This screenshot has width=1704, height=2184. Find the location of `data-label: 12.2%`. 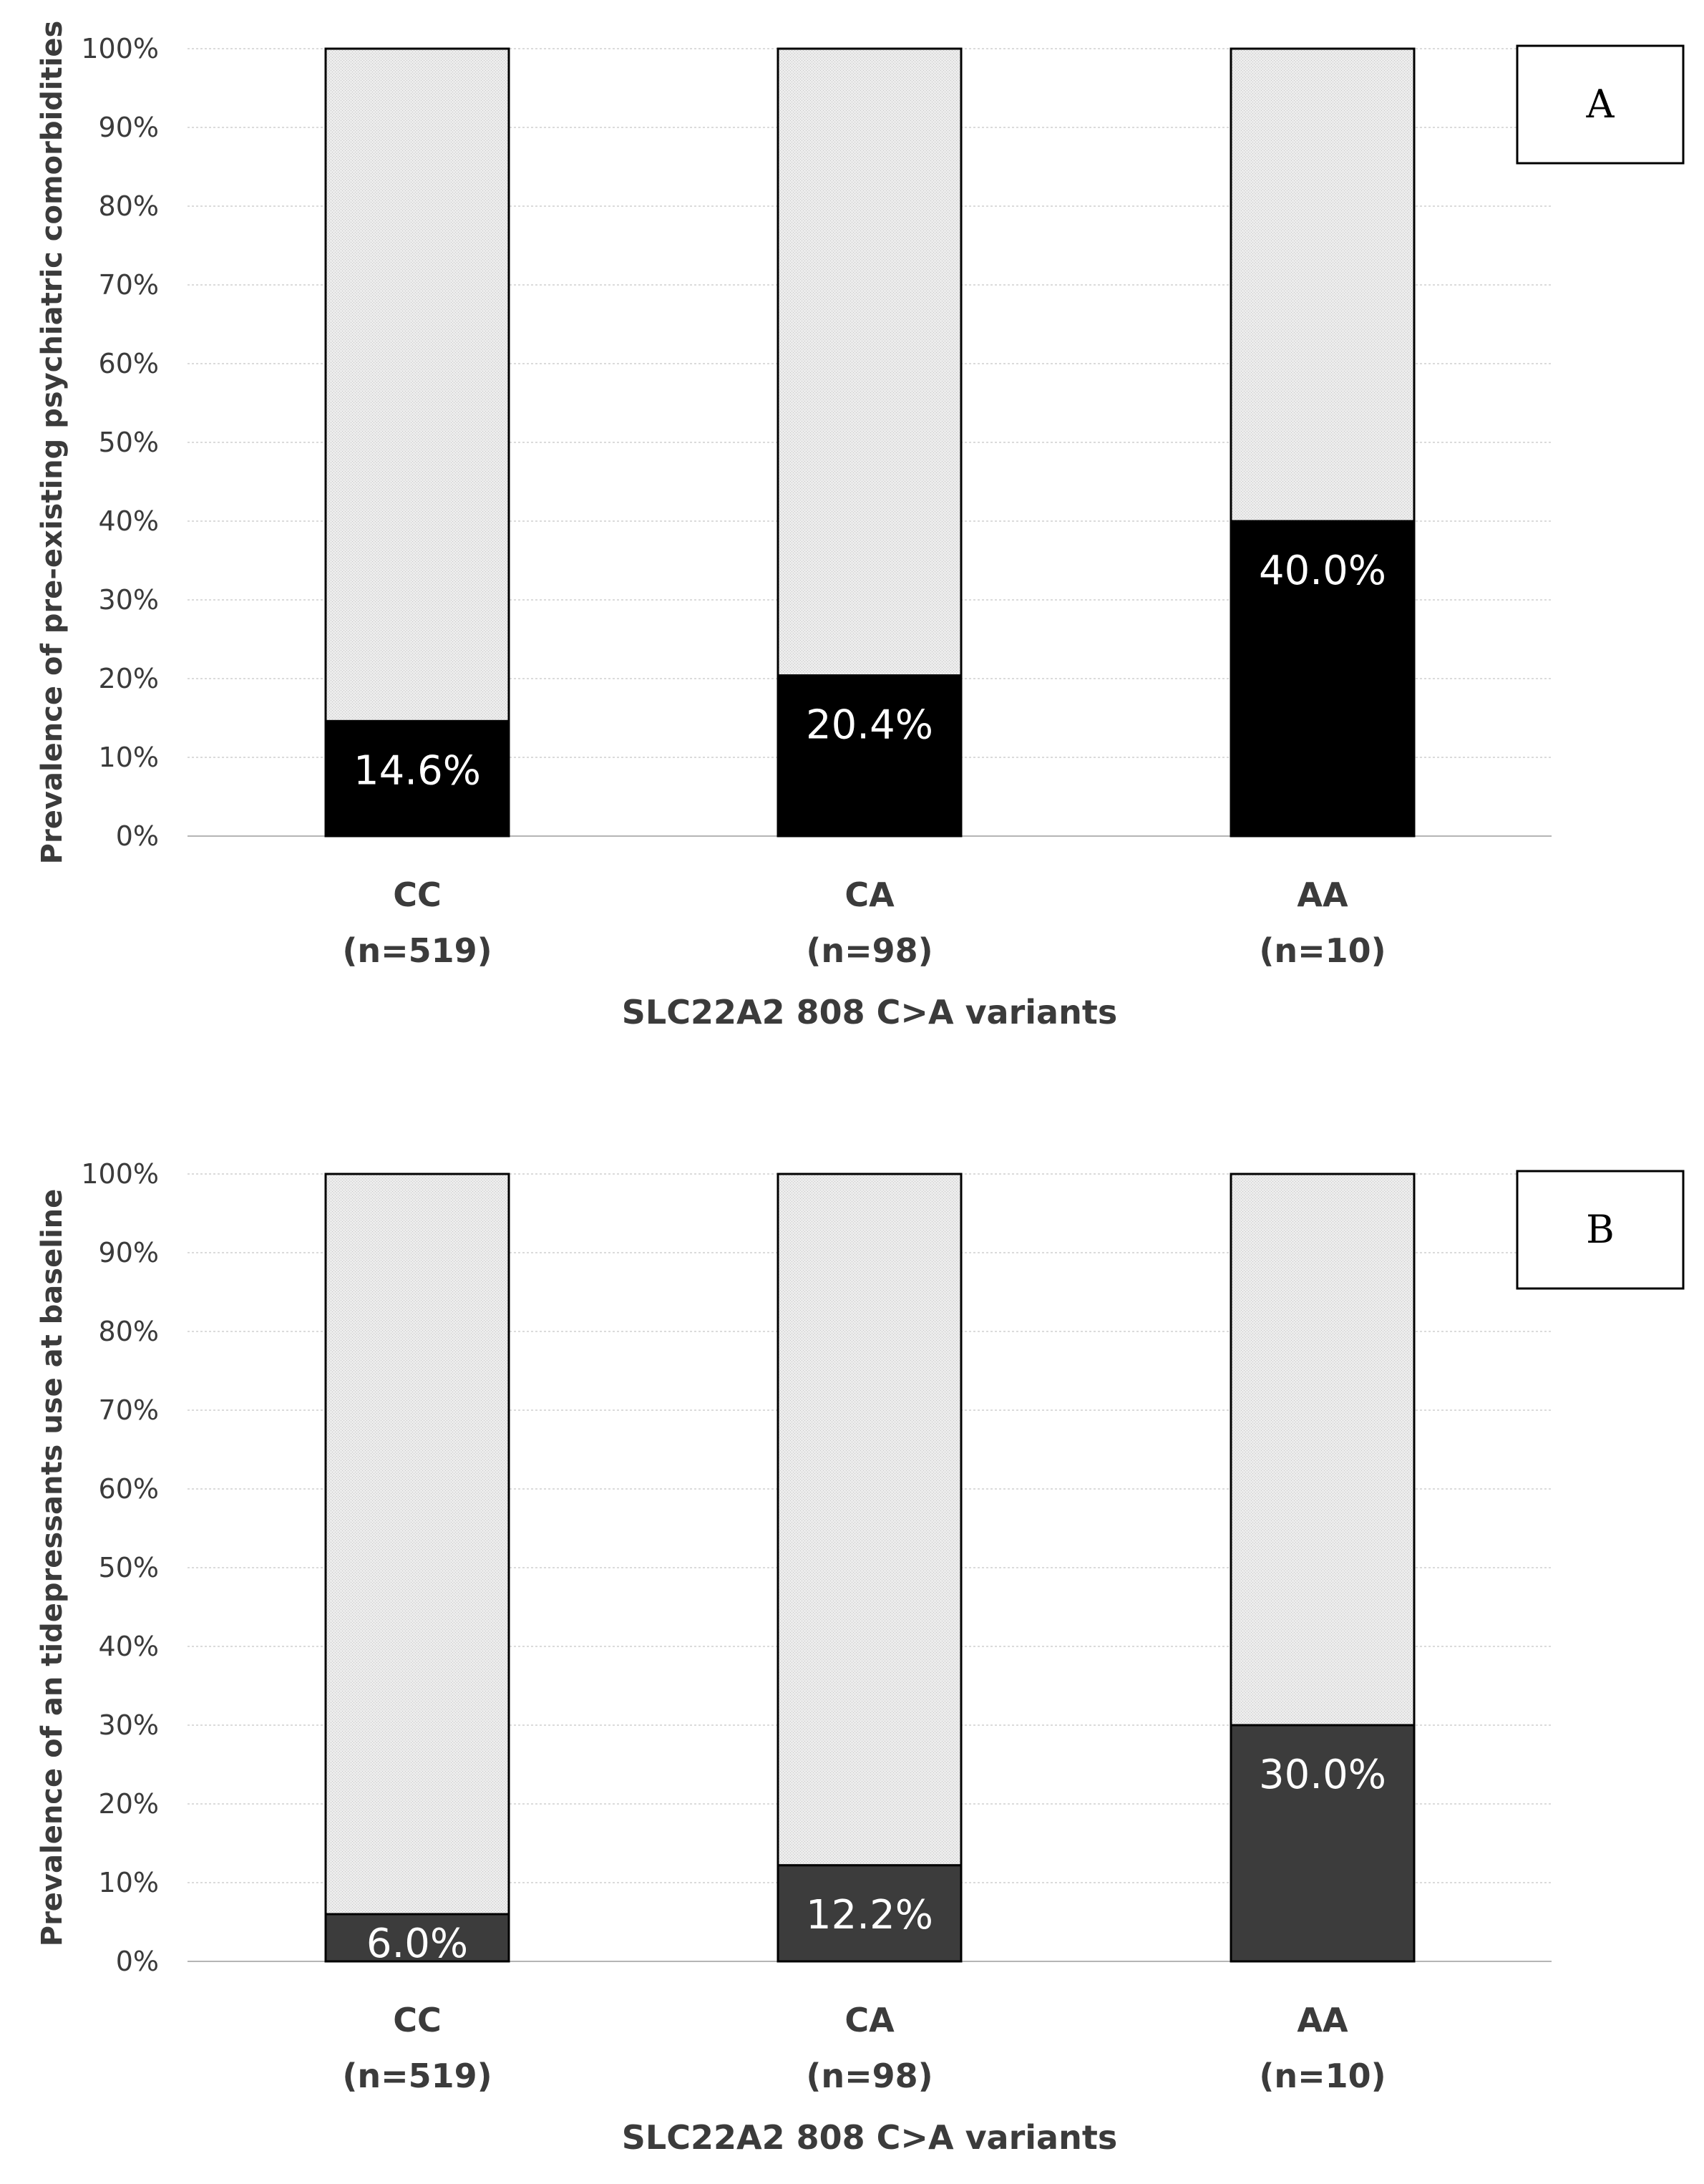

data-label: 12.2% is located at coordinates (869, 1915).